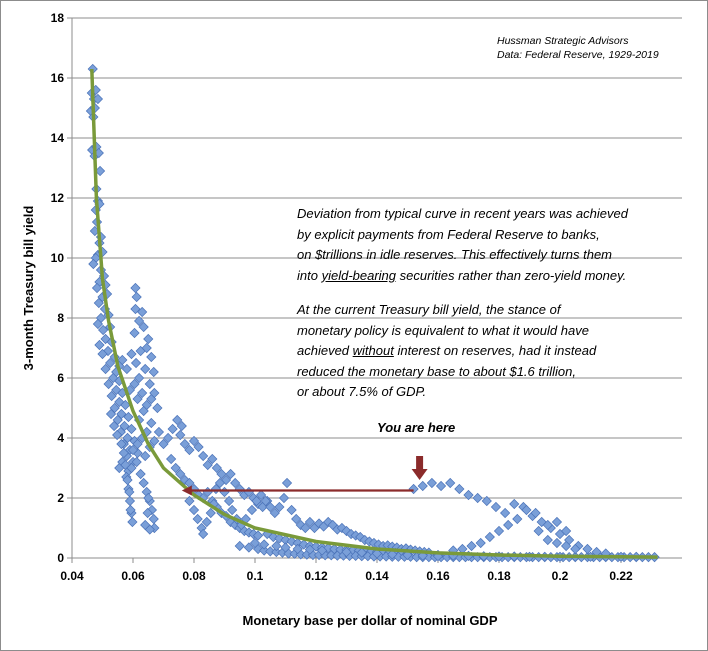  Describe the element at coordinates (499, 576) in the screenshot. I see `x-tick-label: 0.18` at that location.